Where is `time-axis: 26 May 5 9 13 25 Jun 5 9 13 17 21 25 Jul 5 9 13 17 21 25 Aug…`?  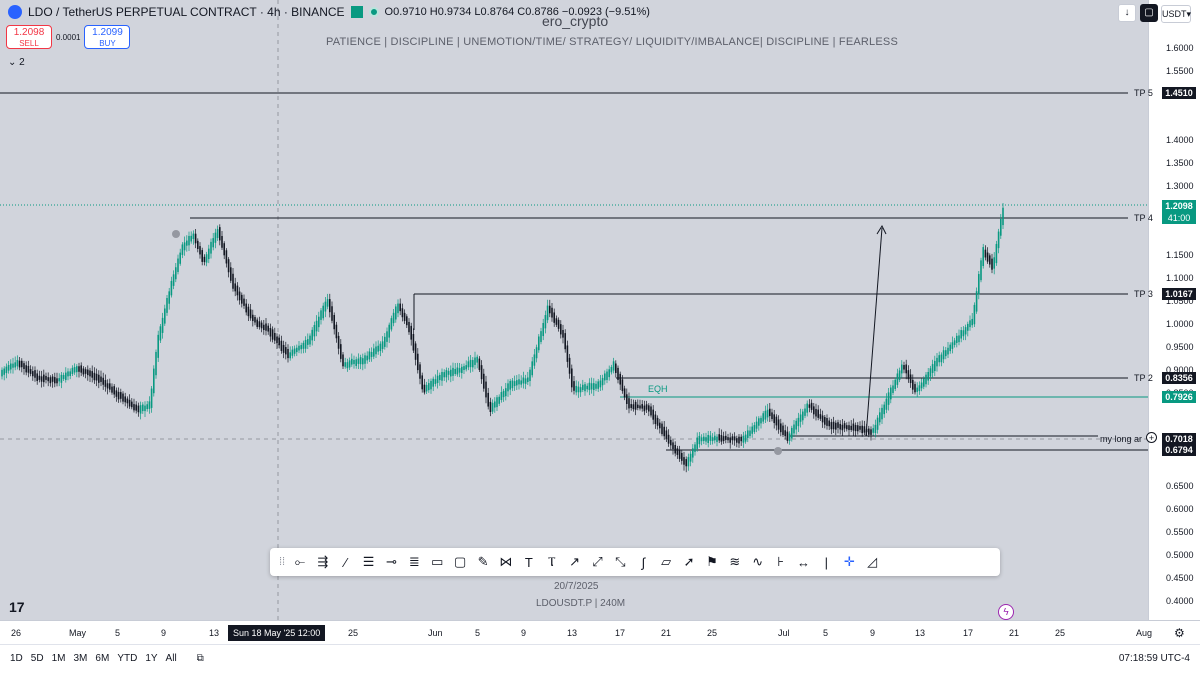
time-axis: 26 May 5 9 13 25 Jun 5 9 13 17 21 25 Jul 5 9 13 17 21 25 Aug… is located at coordinates (600, 632).